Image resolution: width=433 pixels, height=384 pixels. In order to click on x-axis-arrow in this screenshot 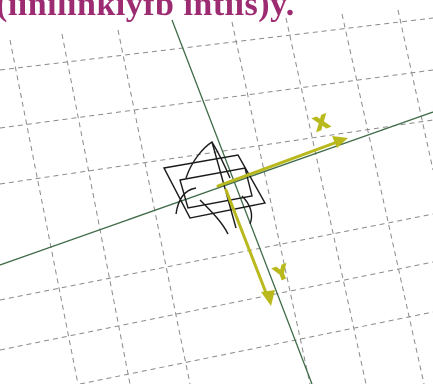, I will do `click(279, 163)`.